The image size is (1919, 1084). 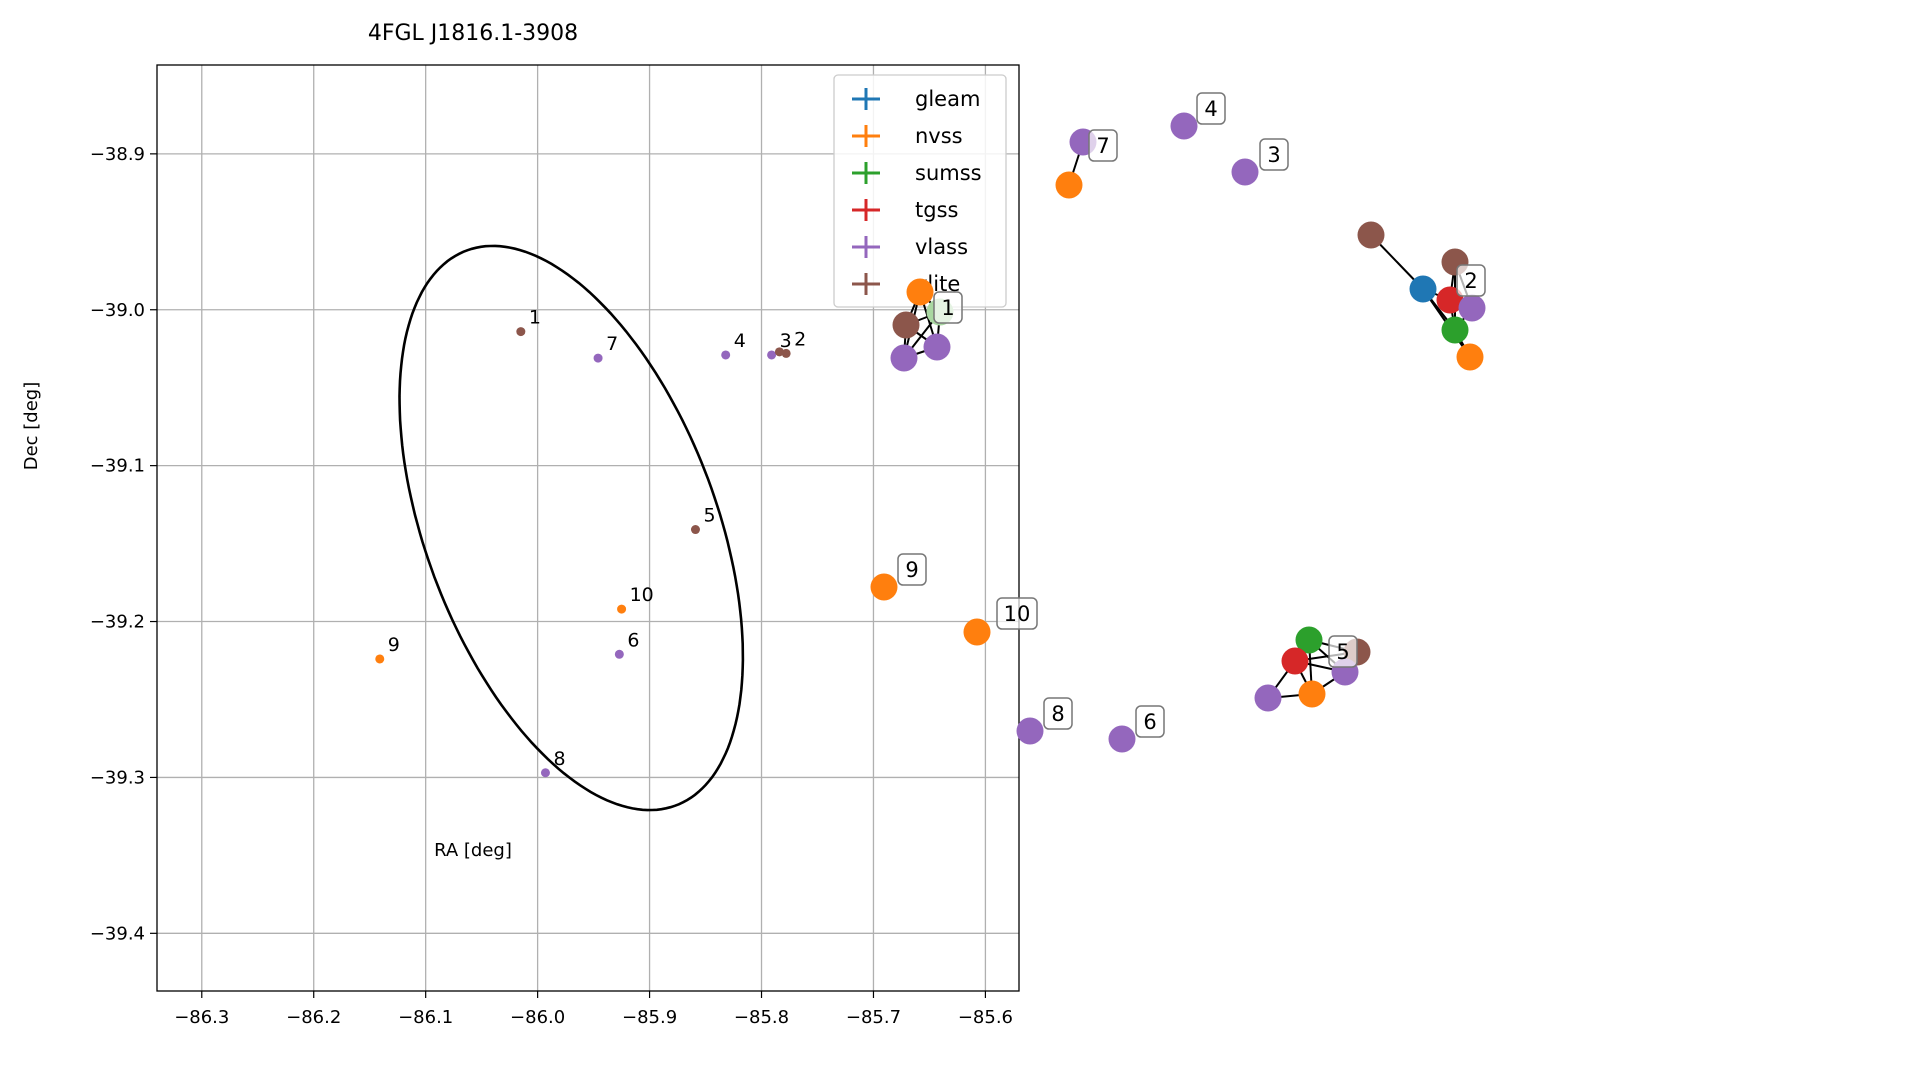 I want to click on x-tick-label: −86.2, so click(x=313, y=1017).